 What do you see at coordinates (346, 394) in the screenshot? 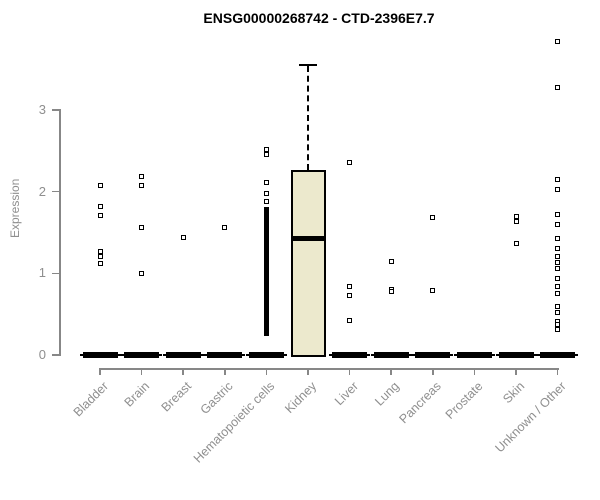
I see `x-axis-tick-label: Liver` at bounding box center [346, 394].